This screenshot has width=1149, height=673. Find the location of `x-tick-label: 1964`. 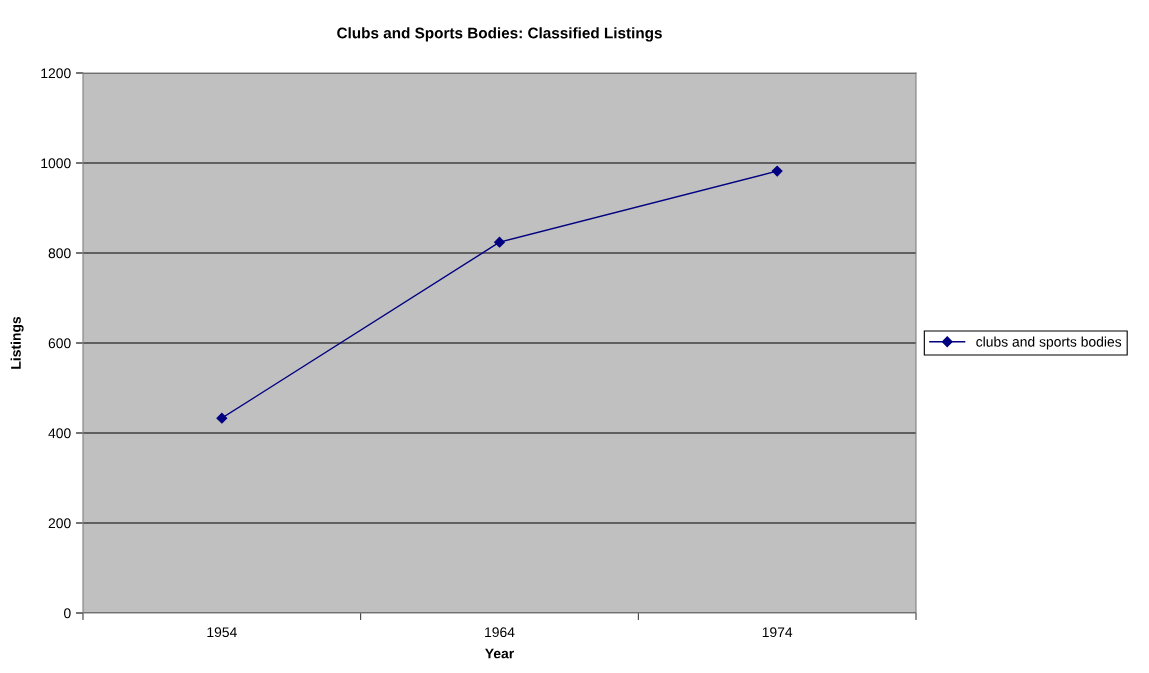

x-tick-label: 1964 is located at coordinates (500, 632).